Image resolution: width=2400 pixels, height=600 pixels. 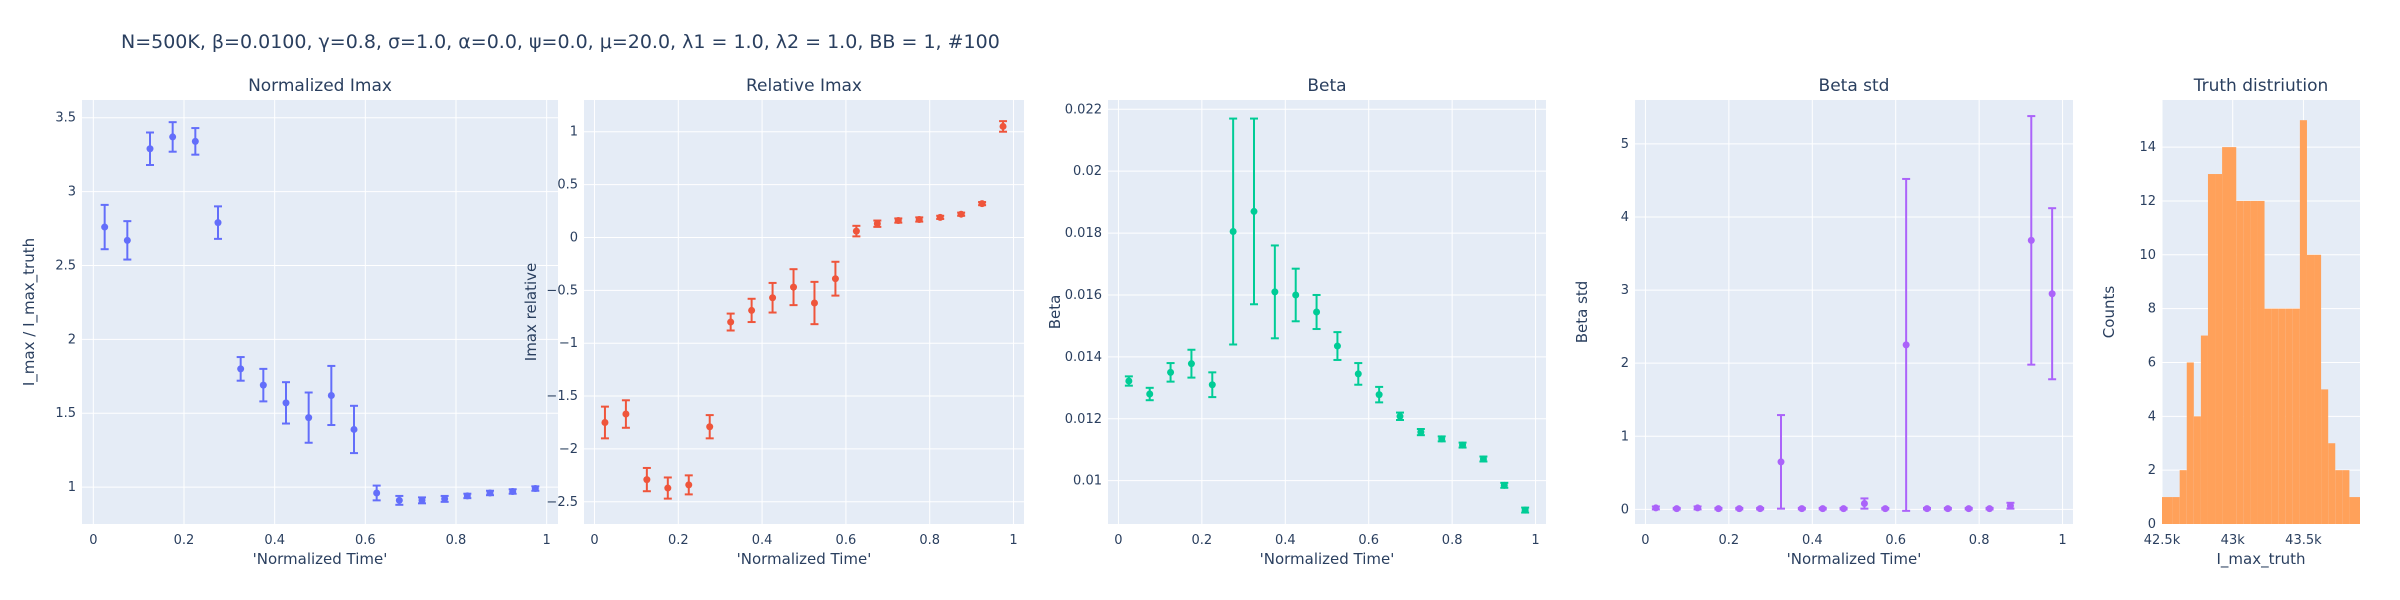 What do you see at coordinates (65, 118) in the screenshot?
I see `y-tick-label: 3.5` at bounding box center [65, 118].